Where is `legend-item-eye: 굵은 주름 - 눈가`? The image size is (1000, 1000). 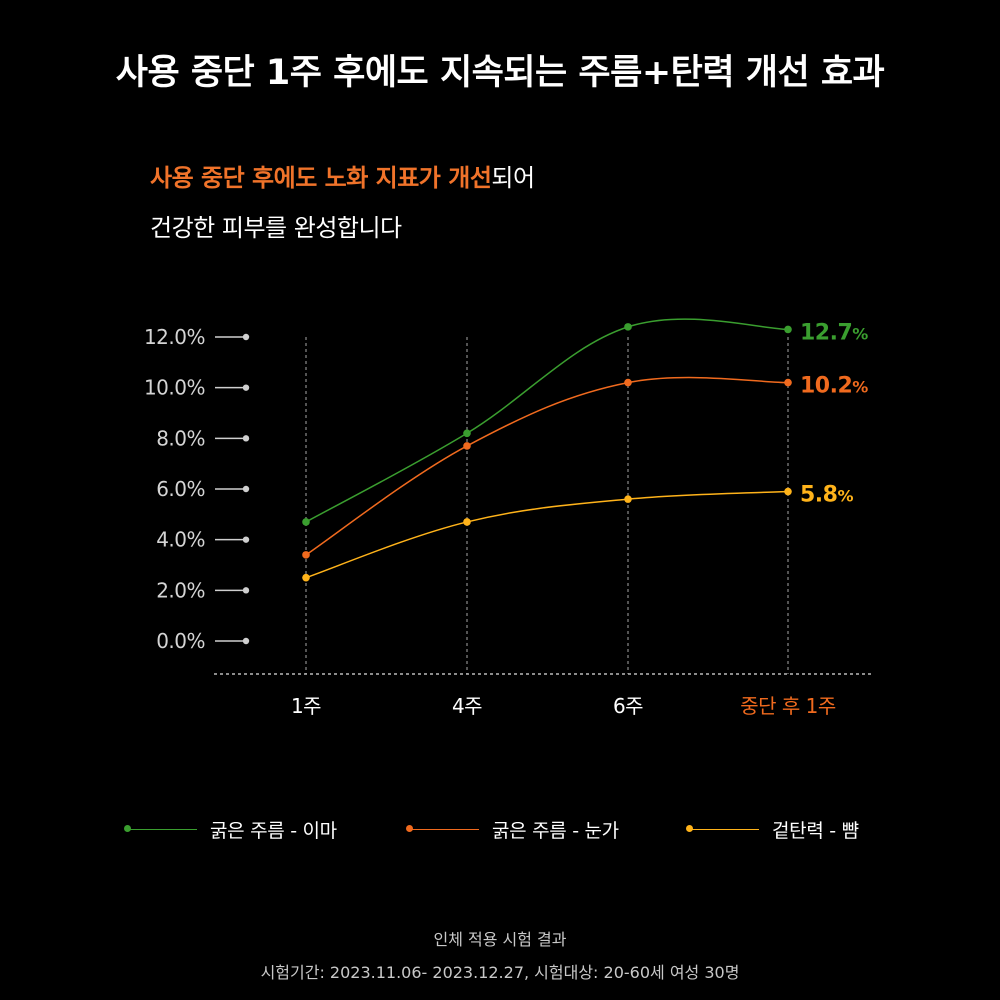
legend-item-eye: 굵은 주름 - 눈가 is located at coordinates (512, 829).